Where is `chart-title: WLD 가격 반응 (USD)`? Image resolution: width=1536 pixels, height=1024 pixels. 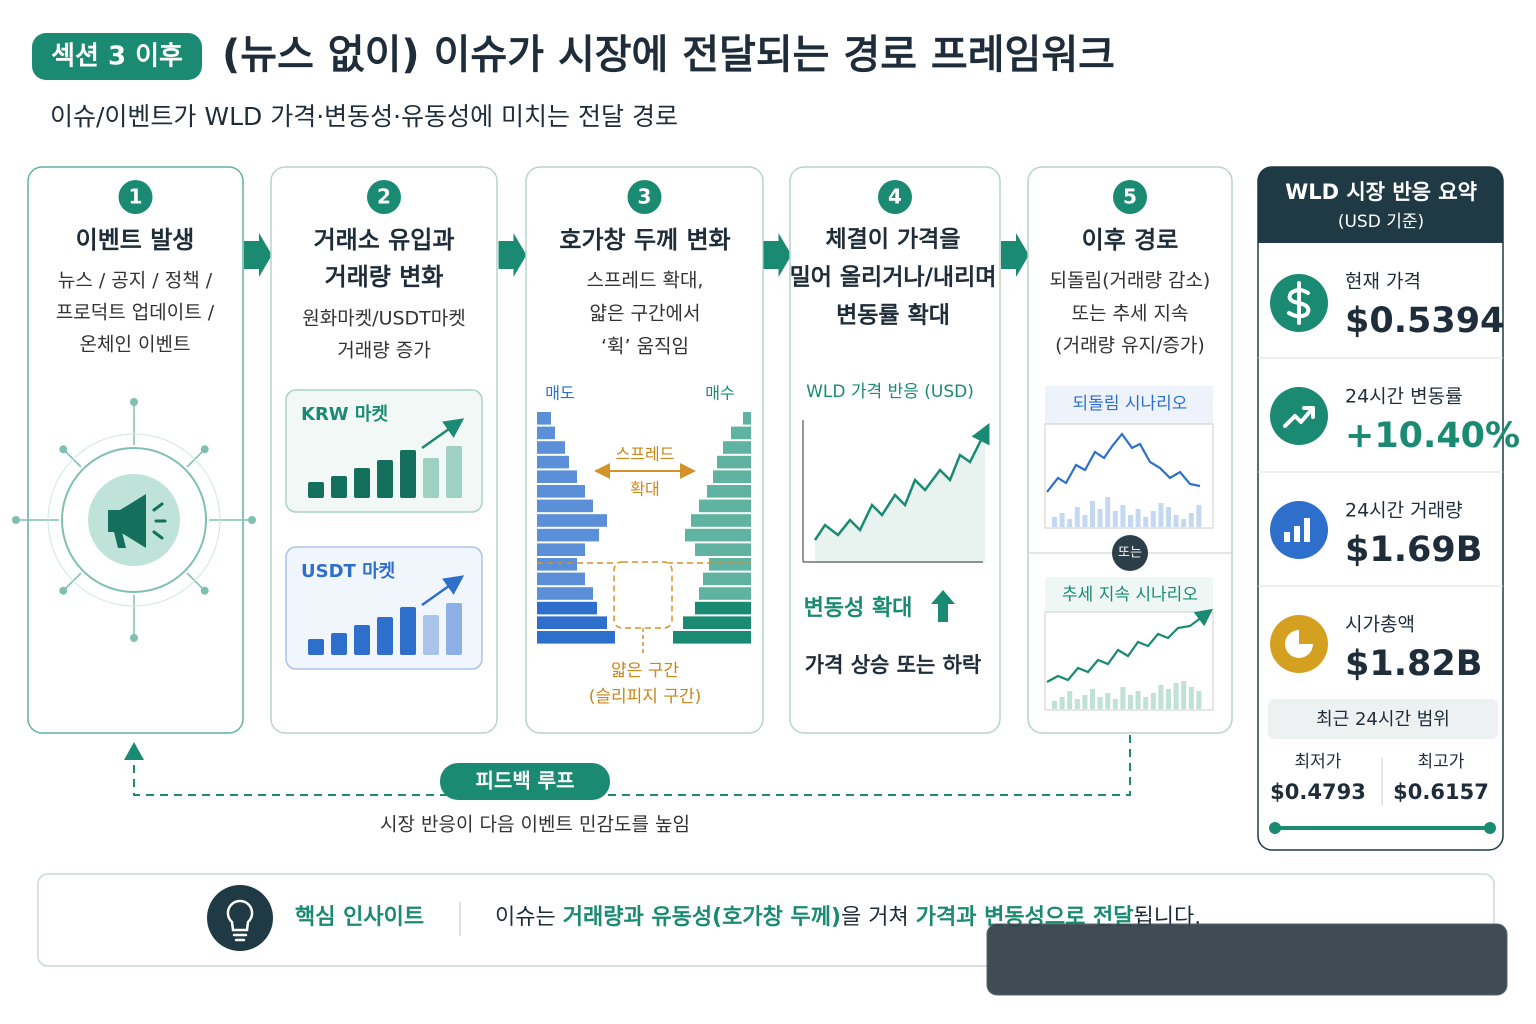
chart-title: WLD 가격 반응 (USD) is located at coordinates (890, 392).